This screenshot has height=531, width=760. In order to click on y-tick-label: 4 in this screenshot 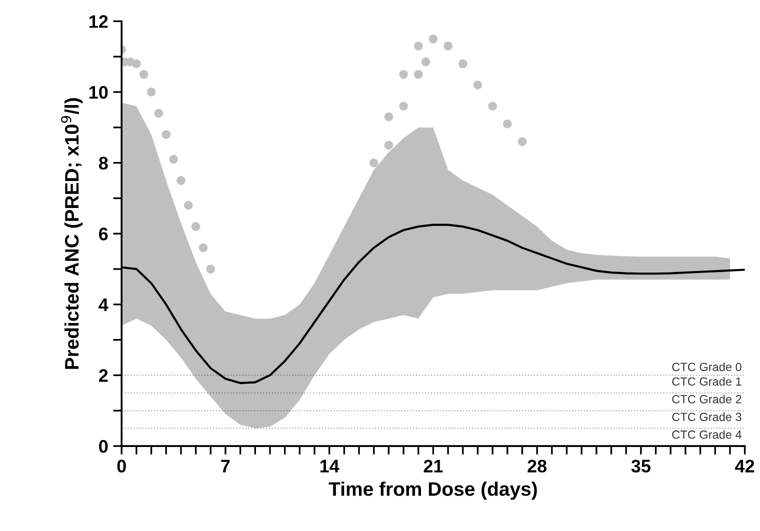, I will do `click(103, 304)`.